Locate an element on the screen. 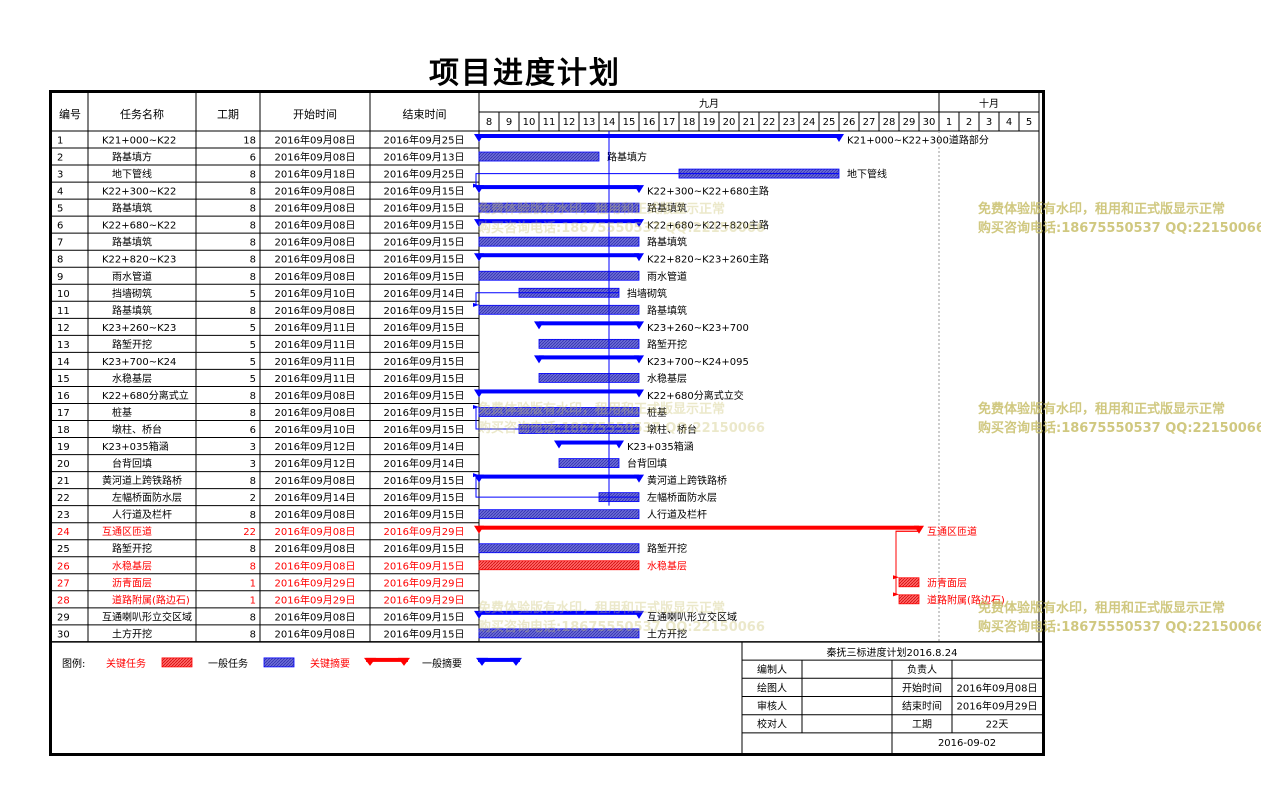 The image size is (1261, 801). column-header-start: 开始时间 is located at coordinates (315, 114).